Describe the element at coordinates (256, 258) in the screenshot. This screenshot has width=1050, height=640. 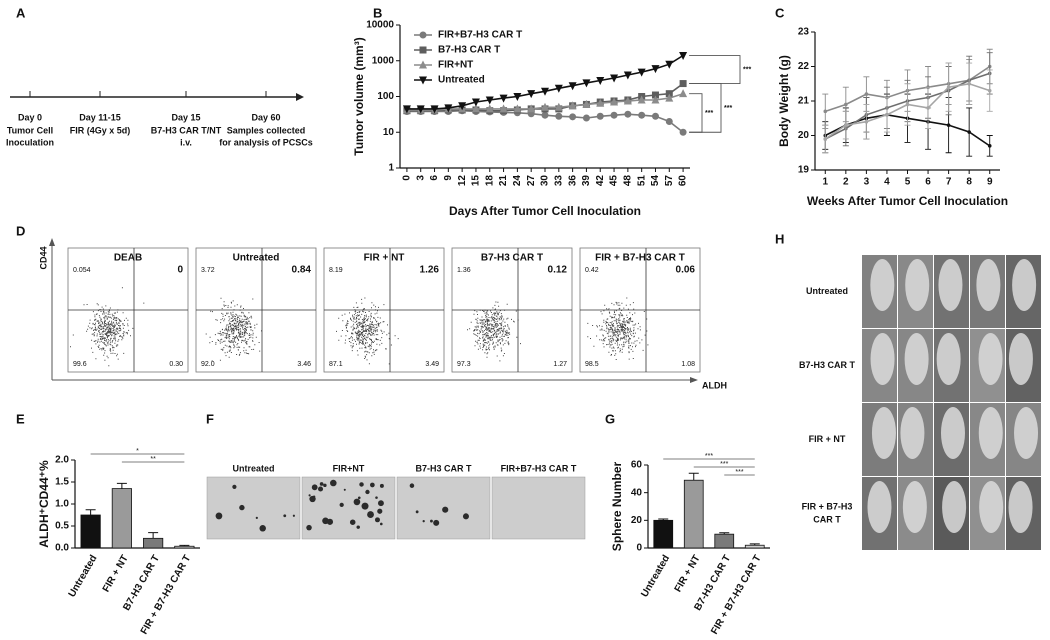
I see `flow-plot-title: Untreated` at that location.